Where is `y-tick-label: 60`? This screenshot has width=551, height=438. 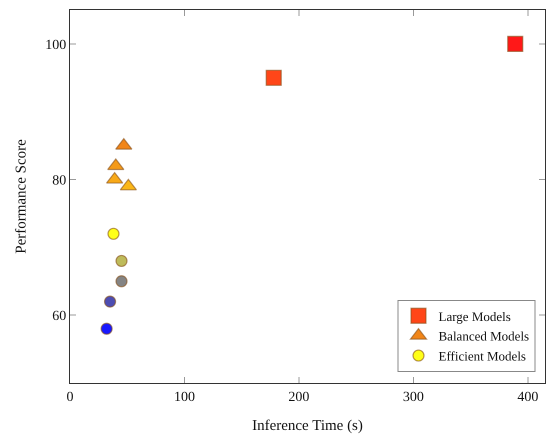
y-tick-label: 60 is located at coordinates (59, 316).